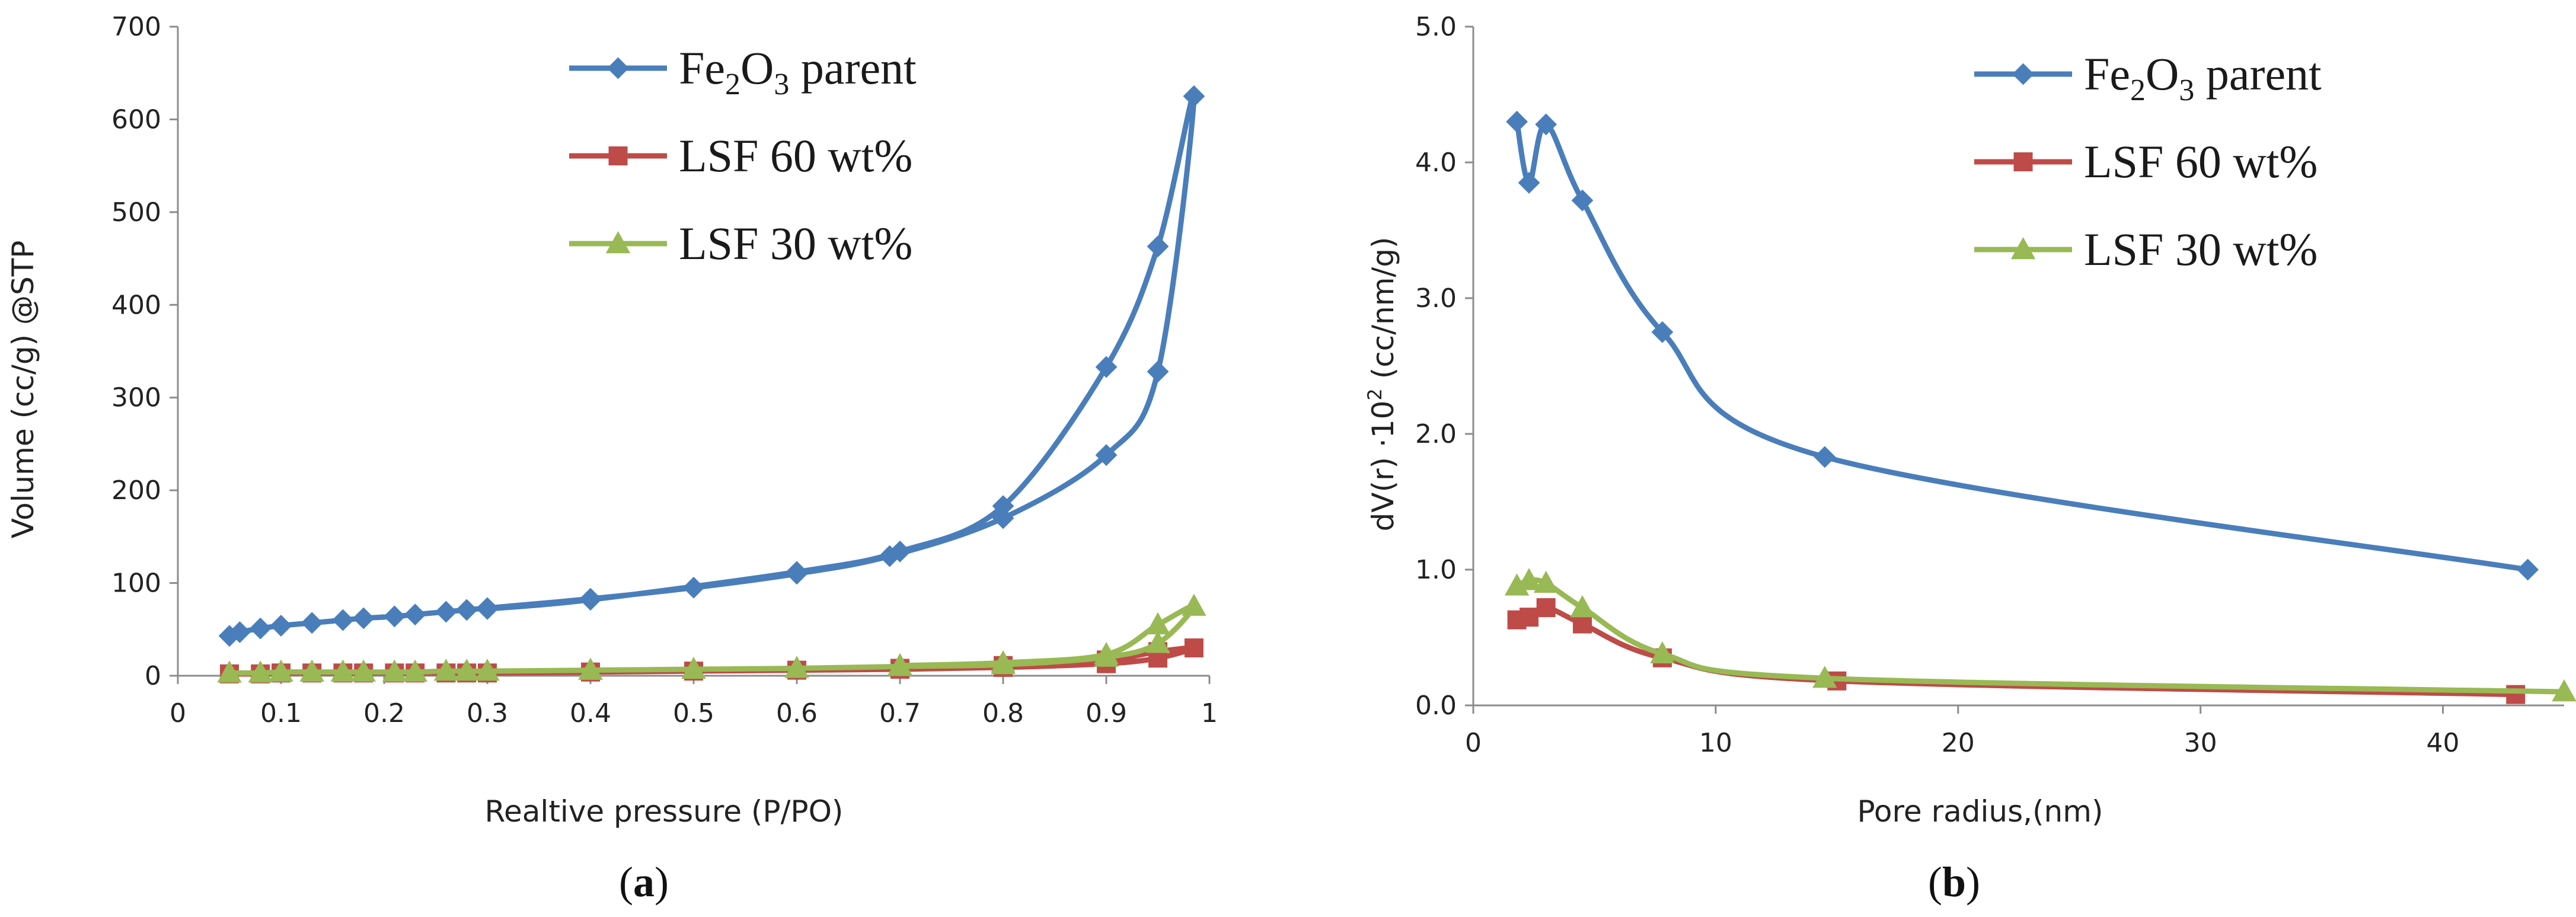 This screenshot has height=917, width=2576. What do you see at coordinates (781, 84) in the screenshot?
I see `subscript: 3` at bounding box center [781, 84].